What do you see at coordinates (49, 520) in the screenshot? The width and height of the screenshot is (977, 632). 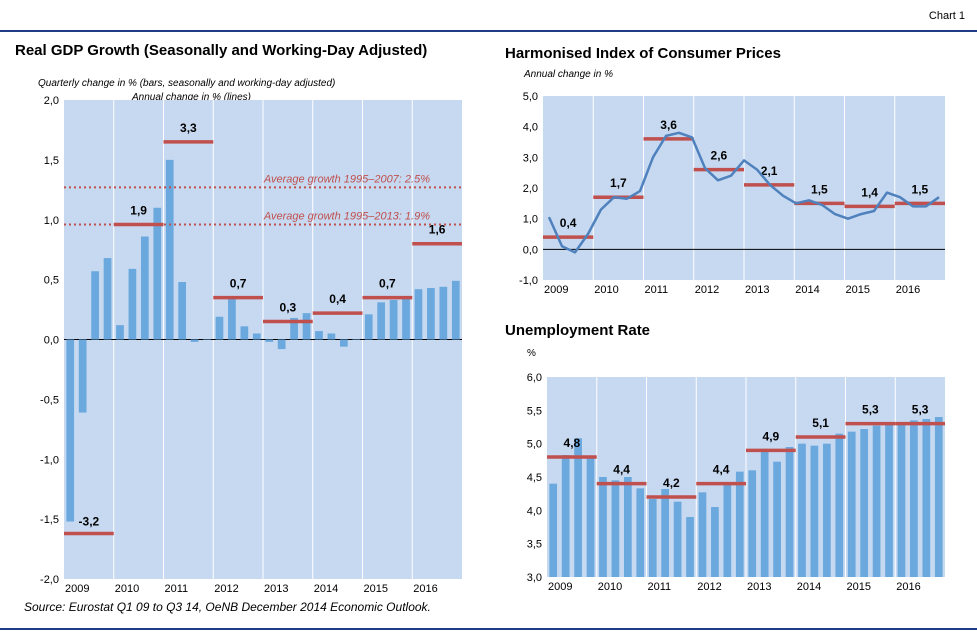 I see `gdp-y-tick-label: -1,5` at bounding box center [49, 520].